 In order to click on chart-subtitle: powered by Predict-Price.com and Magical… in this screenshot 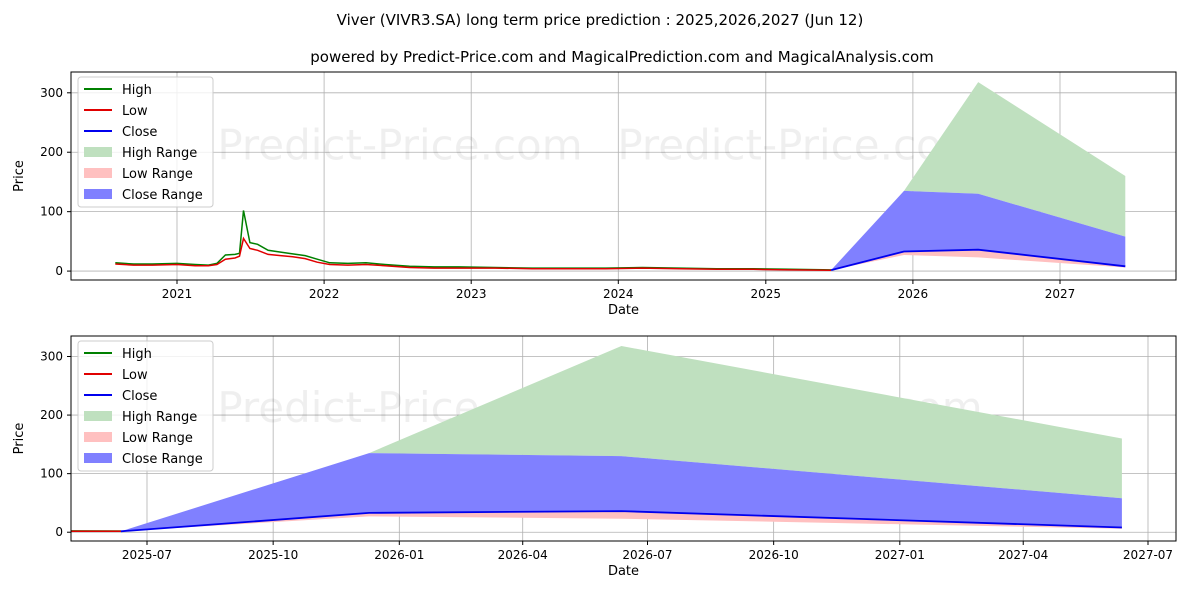, I will do `click(622, 57)`.